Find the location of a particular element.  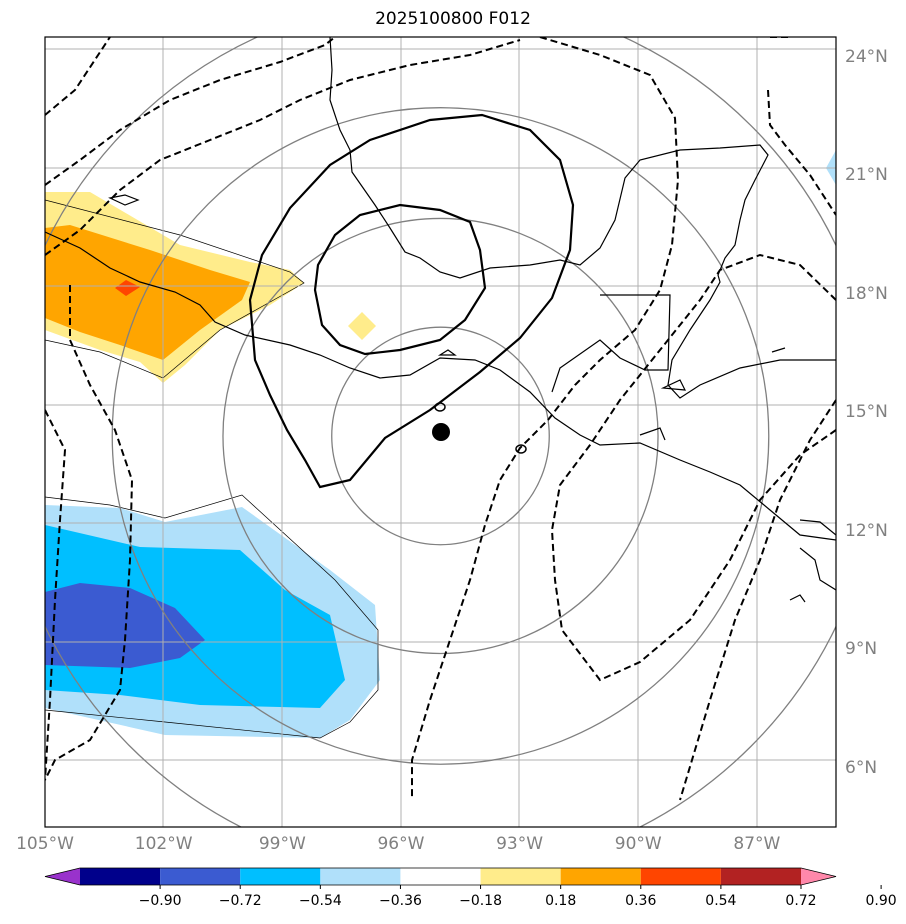

longitude-tick-label: 96°W is located at coordinates (401, 844).